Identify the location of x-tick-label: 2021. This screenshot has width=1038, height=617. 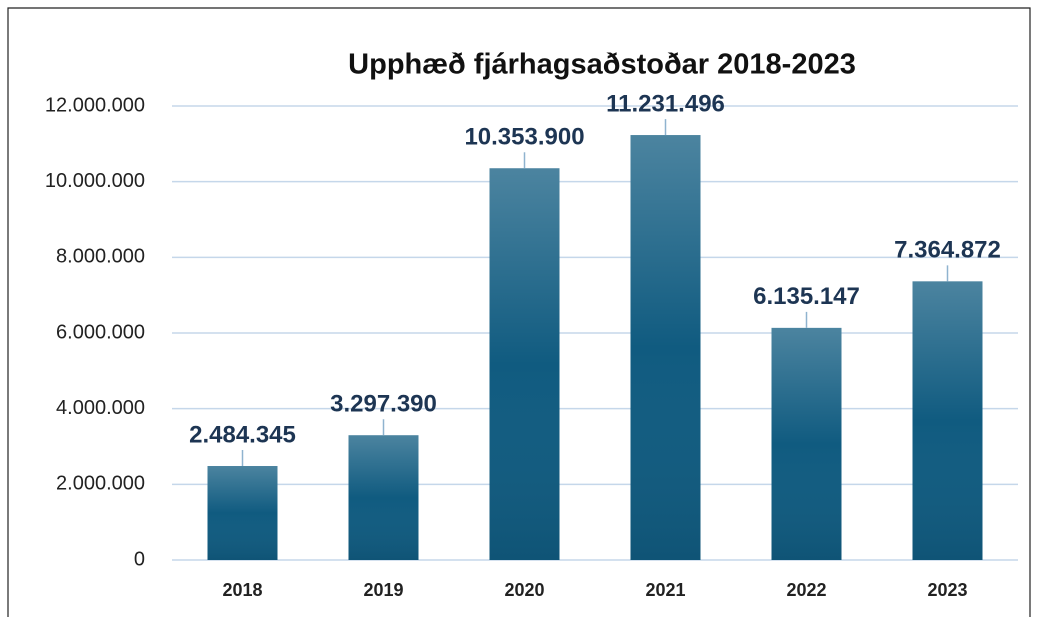
(665, 590).